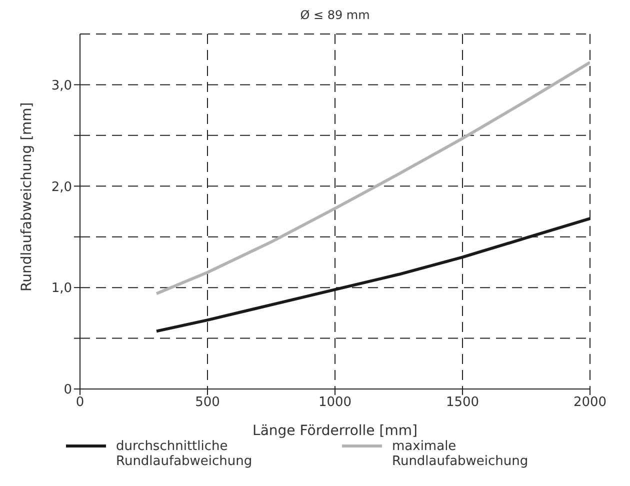 The image size is (630, 486). I want to click on legend-label: durchschnittliche Rundlaufabweichung, so click(185, 454).